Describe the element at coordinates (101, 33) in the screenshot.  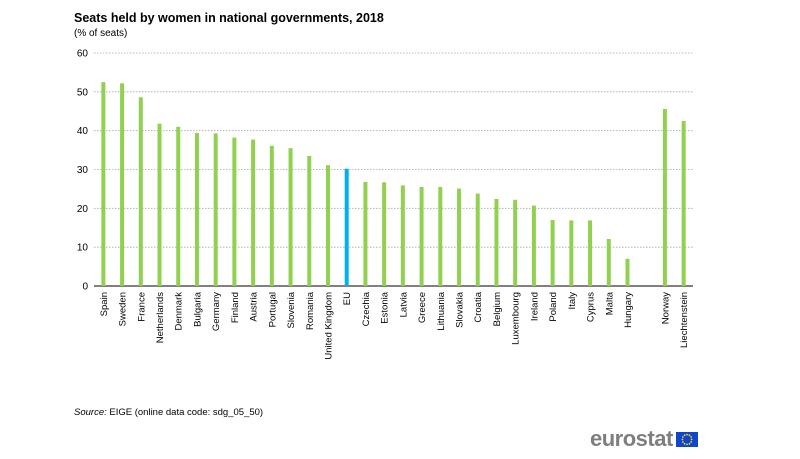
I see `chart-subtitle: (% of seats)` at that location.